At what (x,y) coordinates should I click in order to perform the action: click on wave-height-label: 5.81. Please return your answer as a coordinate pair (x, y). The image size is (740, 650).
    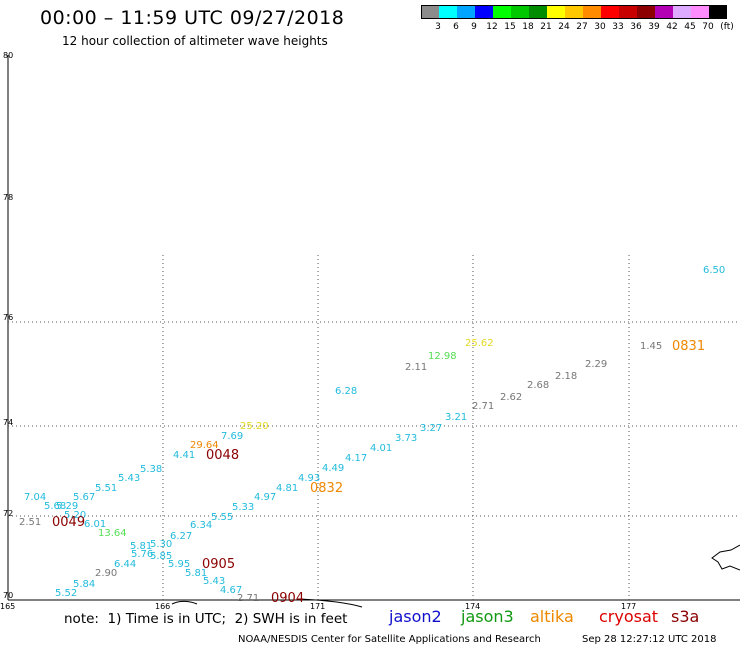
    Looking at the image, I should click on (141, 546).